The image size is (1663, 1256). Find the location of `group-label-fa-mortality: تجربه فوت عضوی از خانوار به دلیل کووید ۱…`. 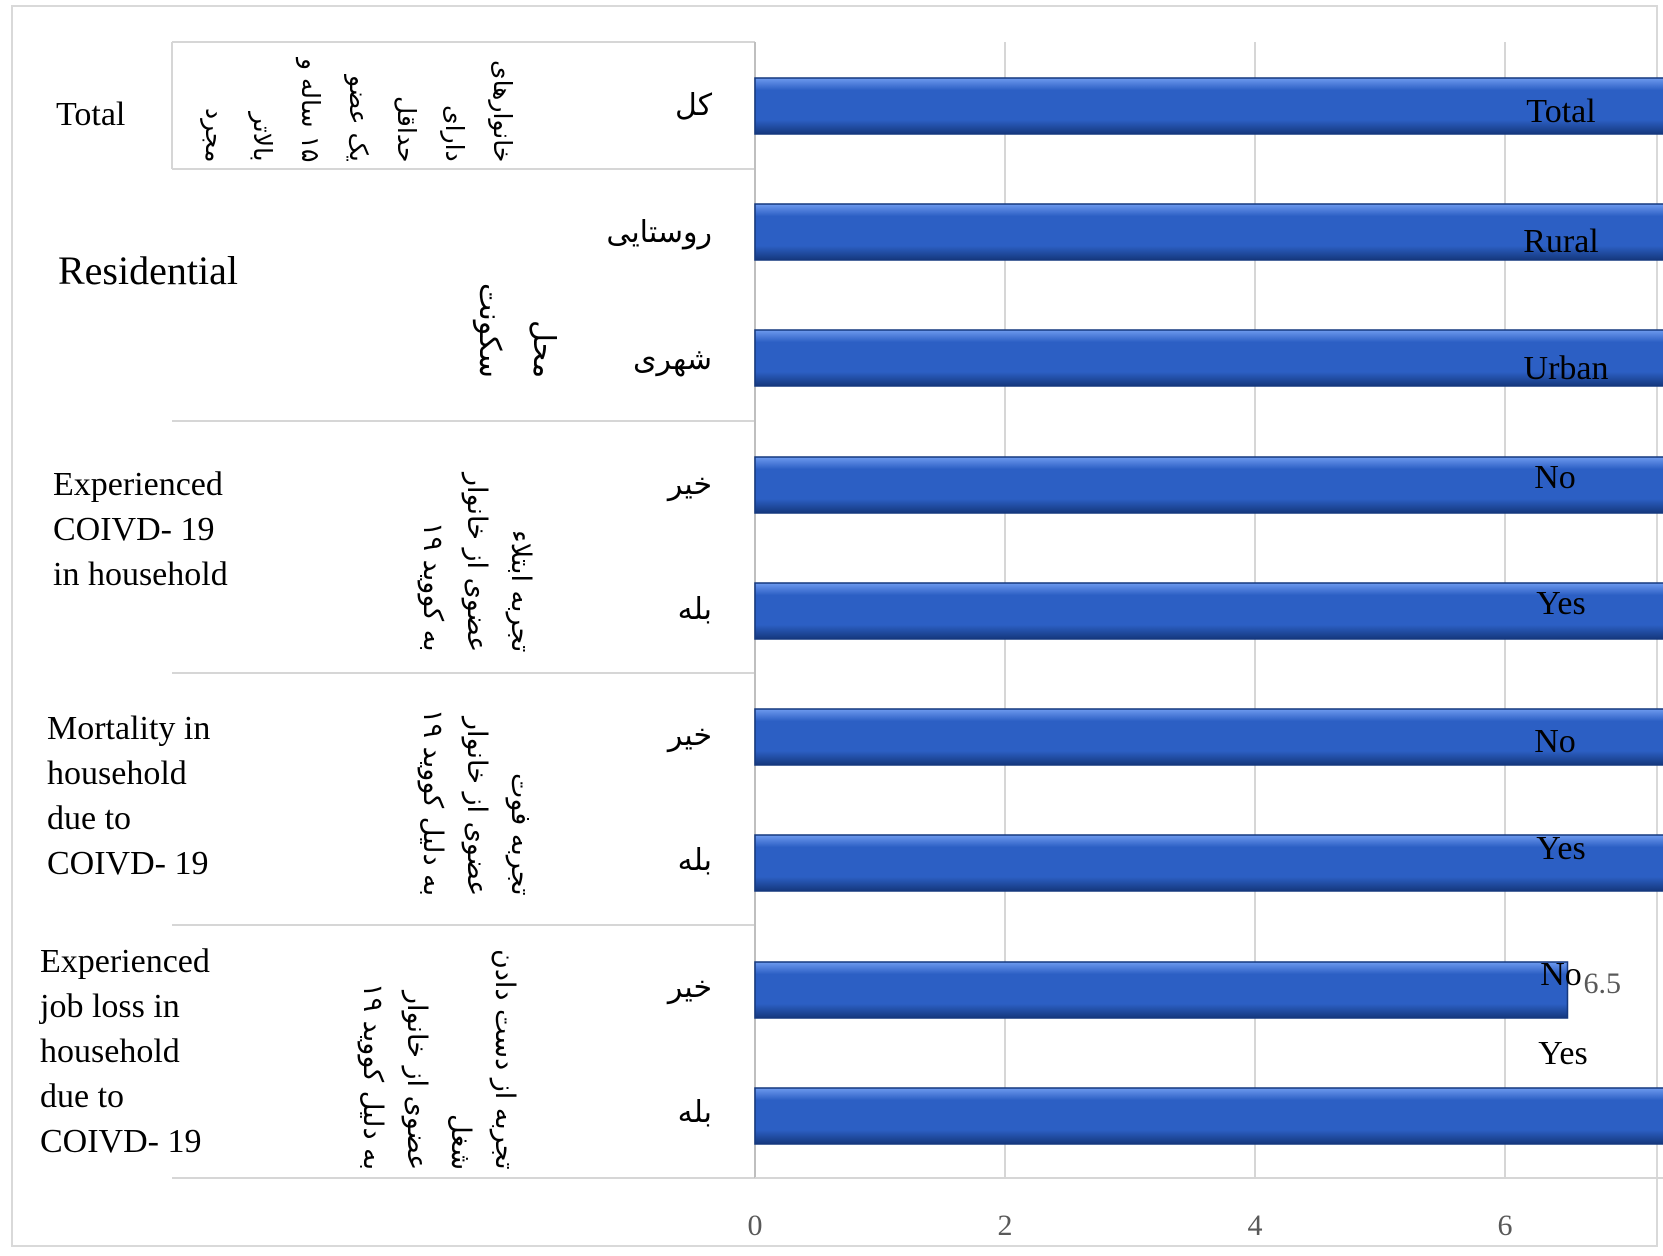

group-label-fa-mortality: تجربه فوت عضوی از خانوار به دلیل کووید ۱… is located at coordinates (476, 802).